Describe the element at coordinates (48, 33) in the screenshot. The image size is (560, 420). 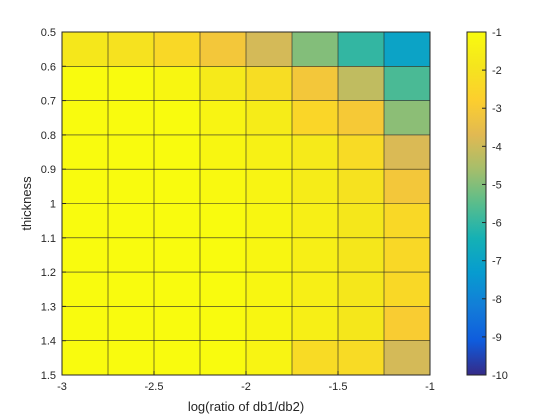
I see `y-tick-label: 0.5` at that location.